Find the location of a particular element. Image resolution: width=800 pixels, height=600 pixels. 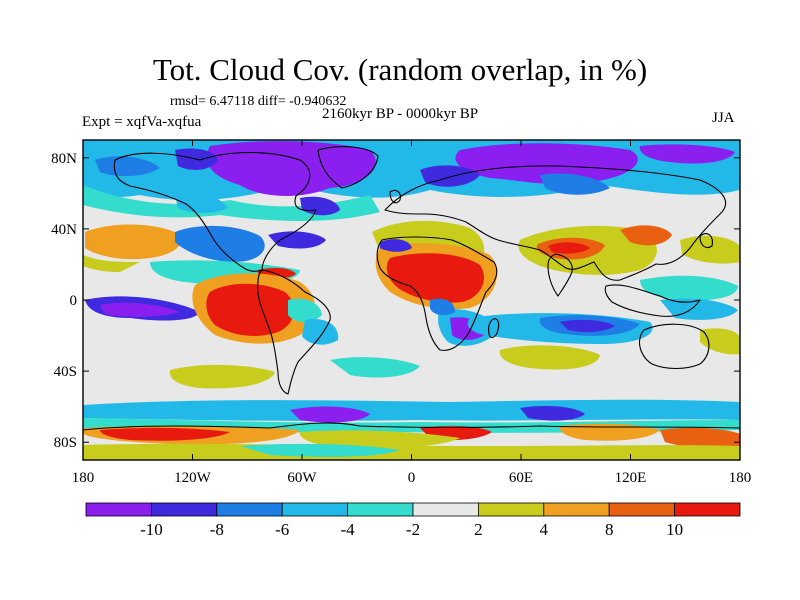

coastline-madagascar is located at coordinates (494, 328).